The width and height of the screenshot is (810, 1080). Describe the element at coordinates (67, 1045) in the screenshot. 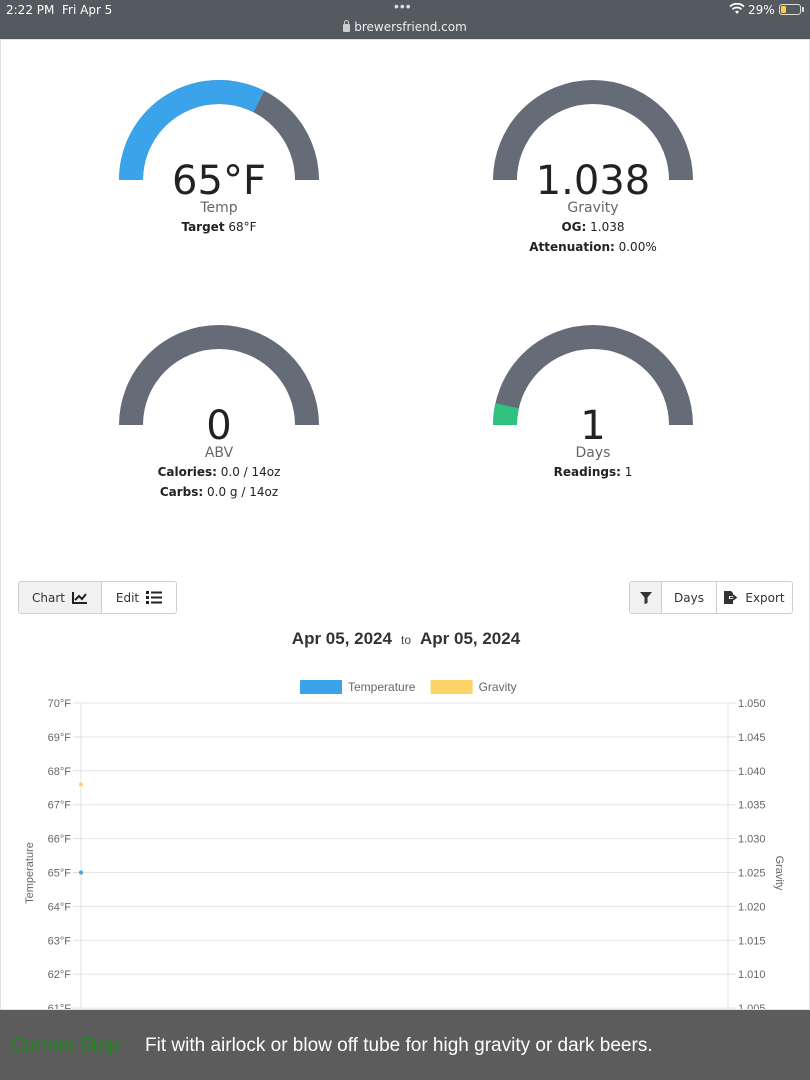

I see `current-step-label: Current Step:` at that location.